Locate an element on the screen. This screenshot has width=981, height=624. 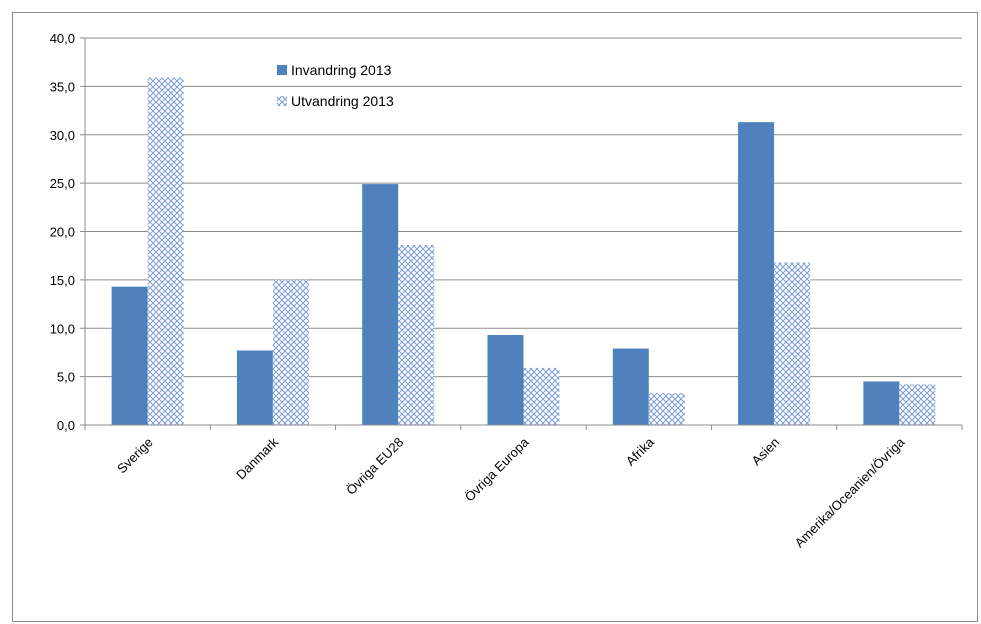
x-tick-label: Övriga EU28 is located at coordinates (374, 466).